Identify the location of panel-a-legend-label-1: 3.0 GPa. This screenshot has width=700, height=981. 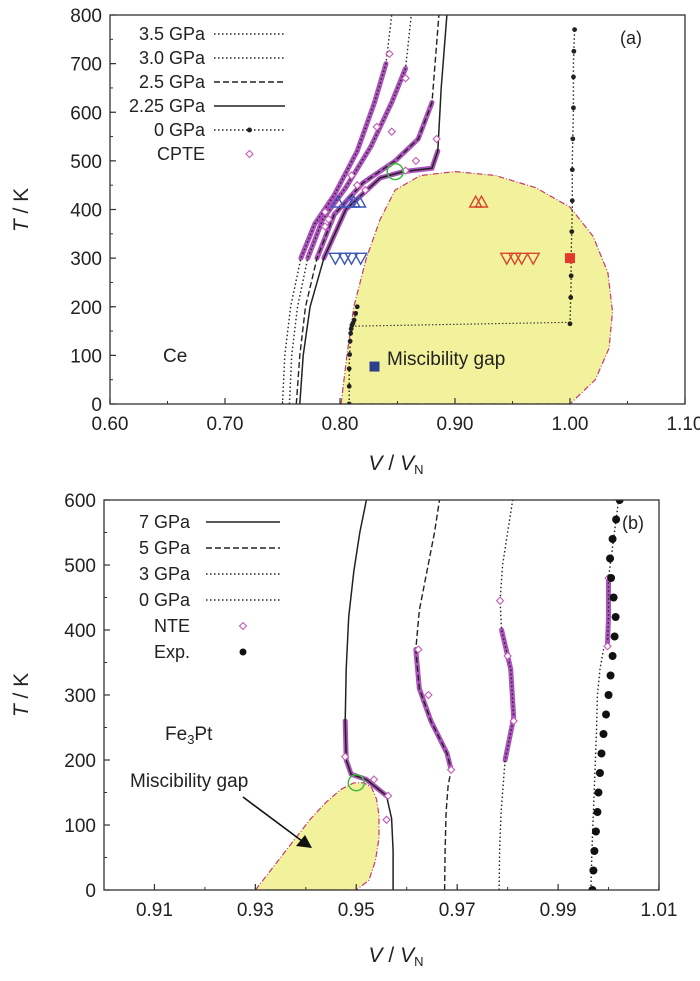
(172, 58).